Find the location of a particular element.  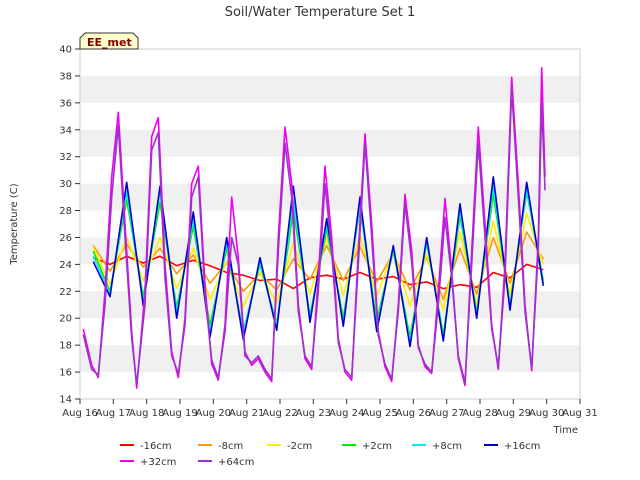

y-axis-label: Temperature (C) is located at coordinates (14, 224).